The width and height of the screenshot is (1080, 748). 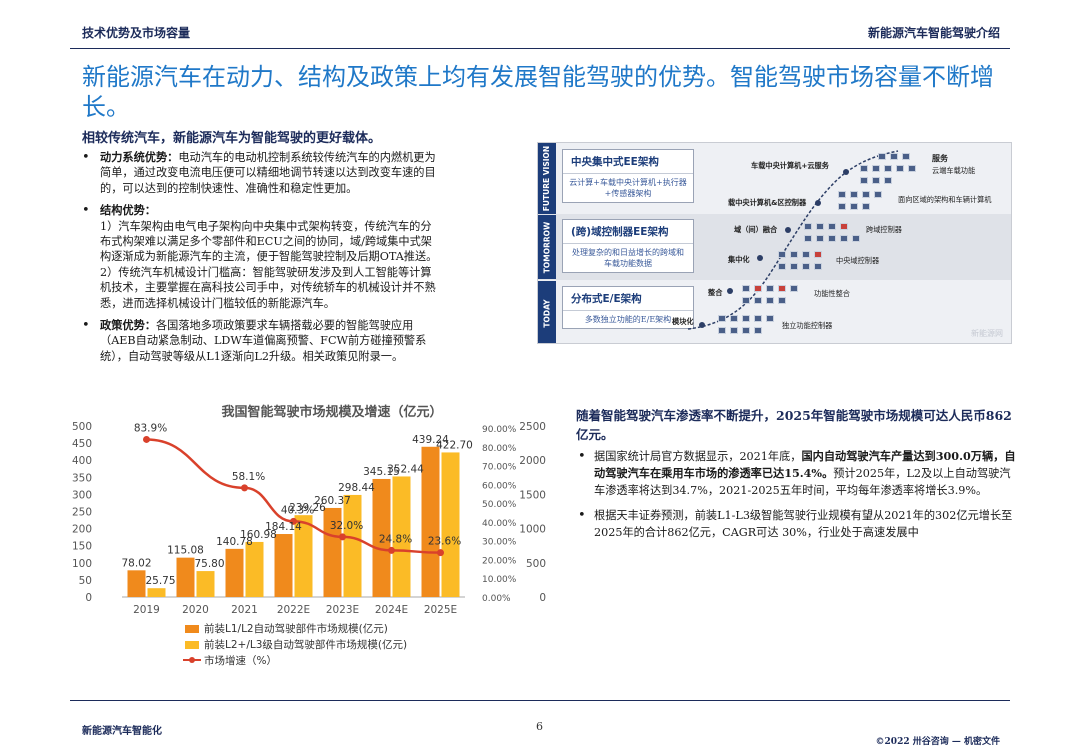 What do you see at coordinates (536, 564) in the screenshot?
I see `y-right-tick-label: 500` at bounding box center [536, 564].